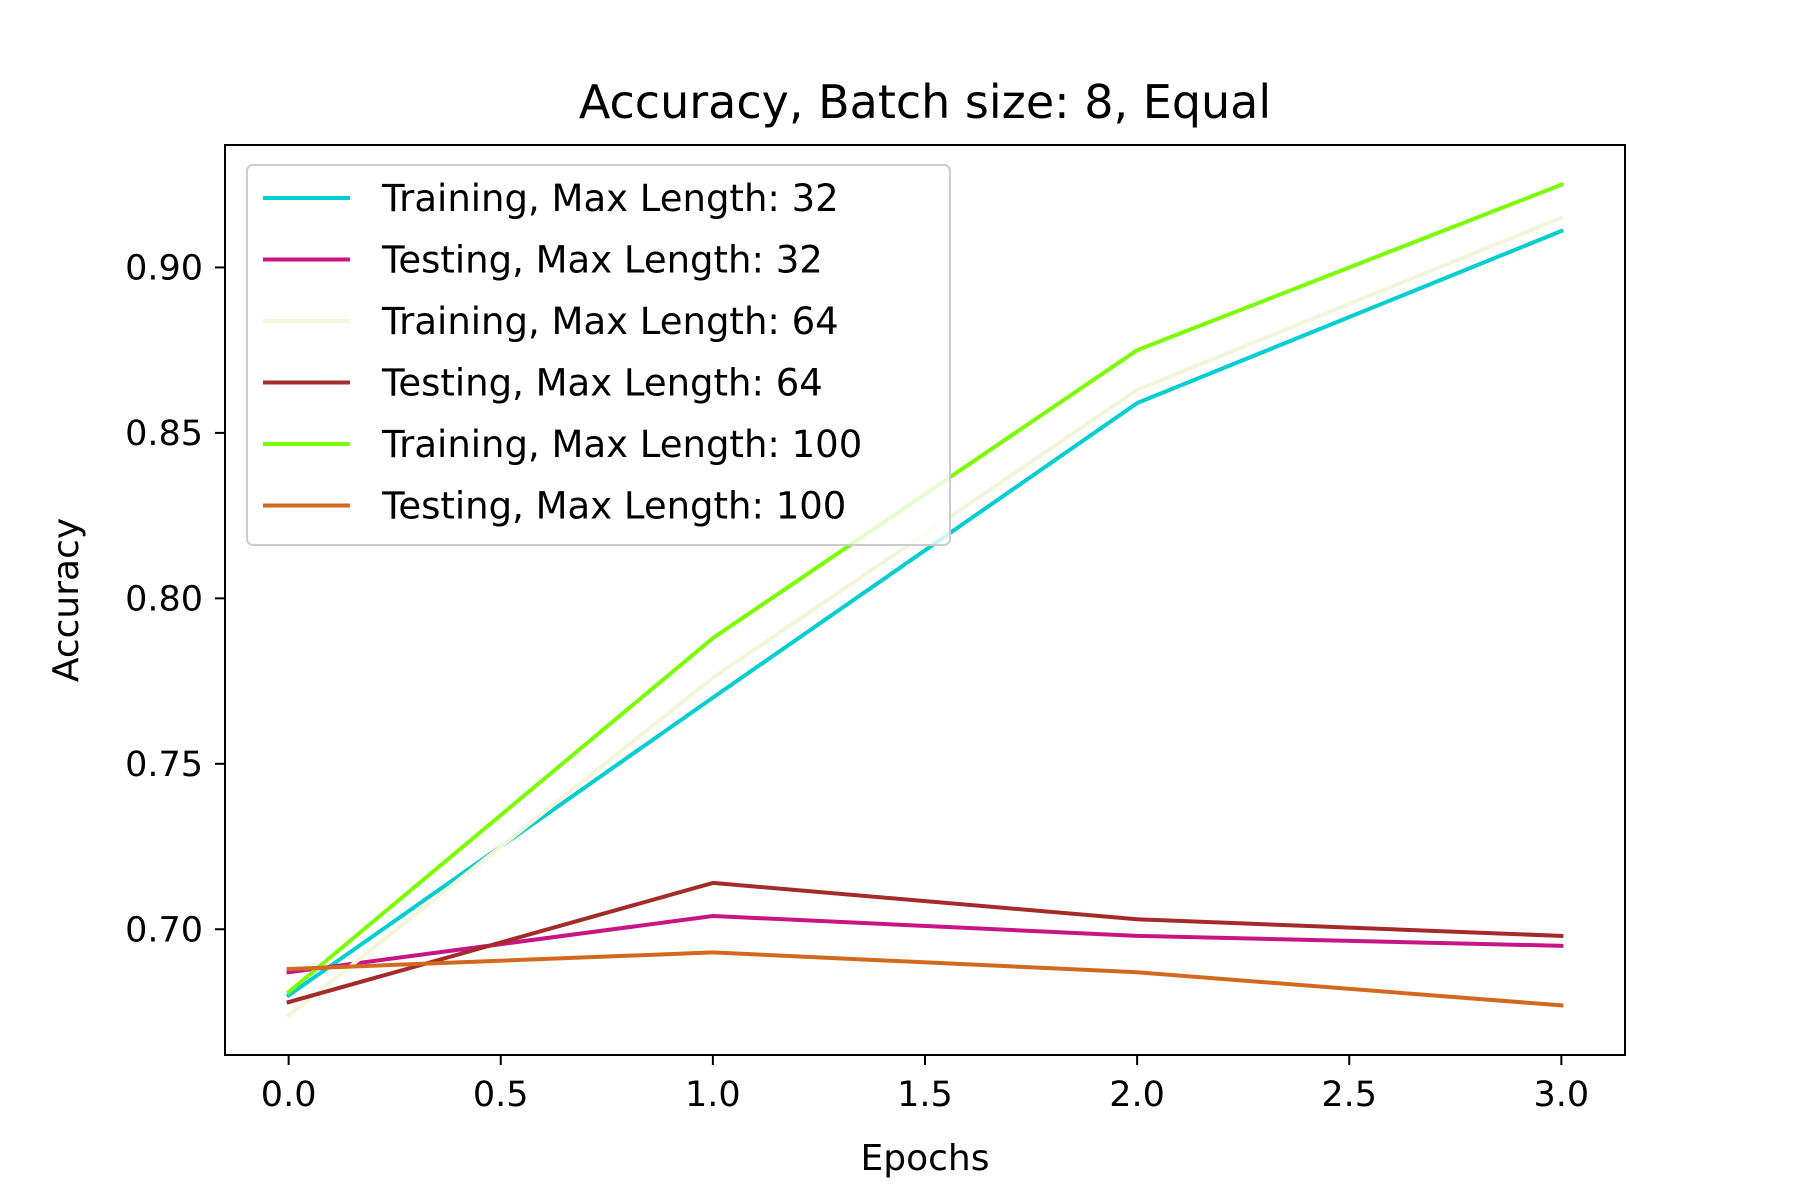 The width and height of the screenshot is (1800, 1200). I want to click on x-tick-label: 3.0, so click(1562, 1095).